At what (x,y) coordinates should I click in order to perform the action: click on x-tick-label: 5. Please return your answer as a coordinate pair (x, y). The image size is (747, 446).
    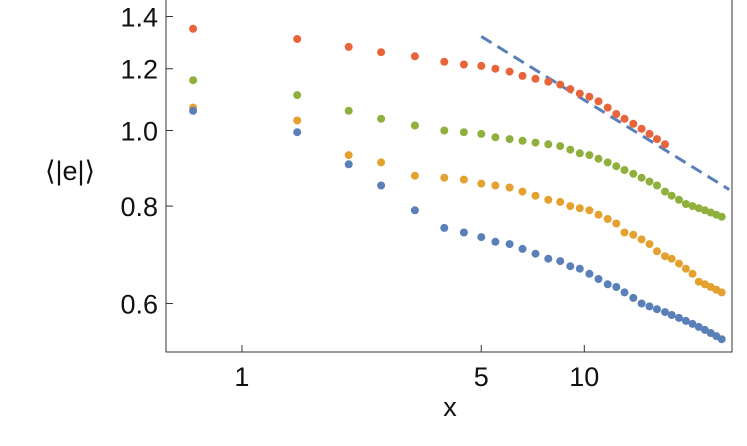
    Looking at the image, I should click on (481, 377).